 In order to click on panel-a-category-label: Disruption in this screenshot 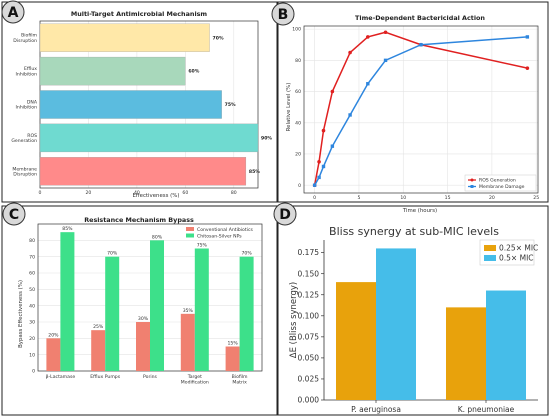, I will do `click(25, 41)`.